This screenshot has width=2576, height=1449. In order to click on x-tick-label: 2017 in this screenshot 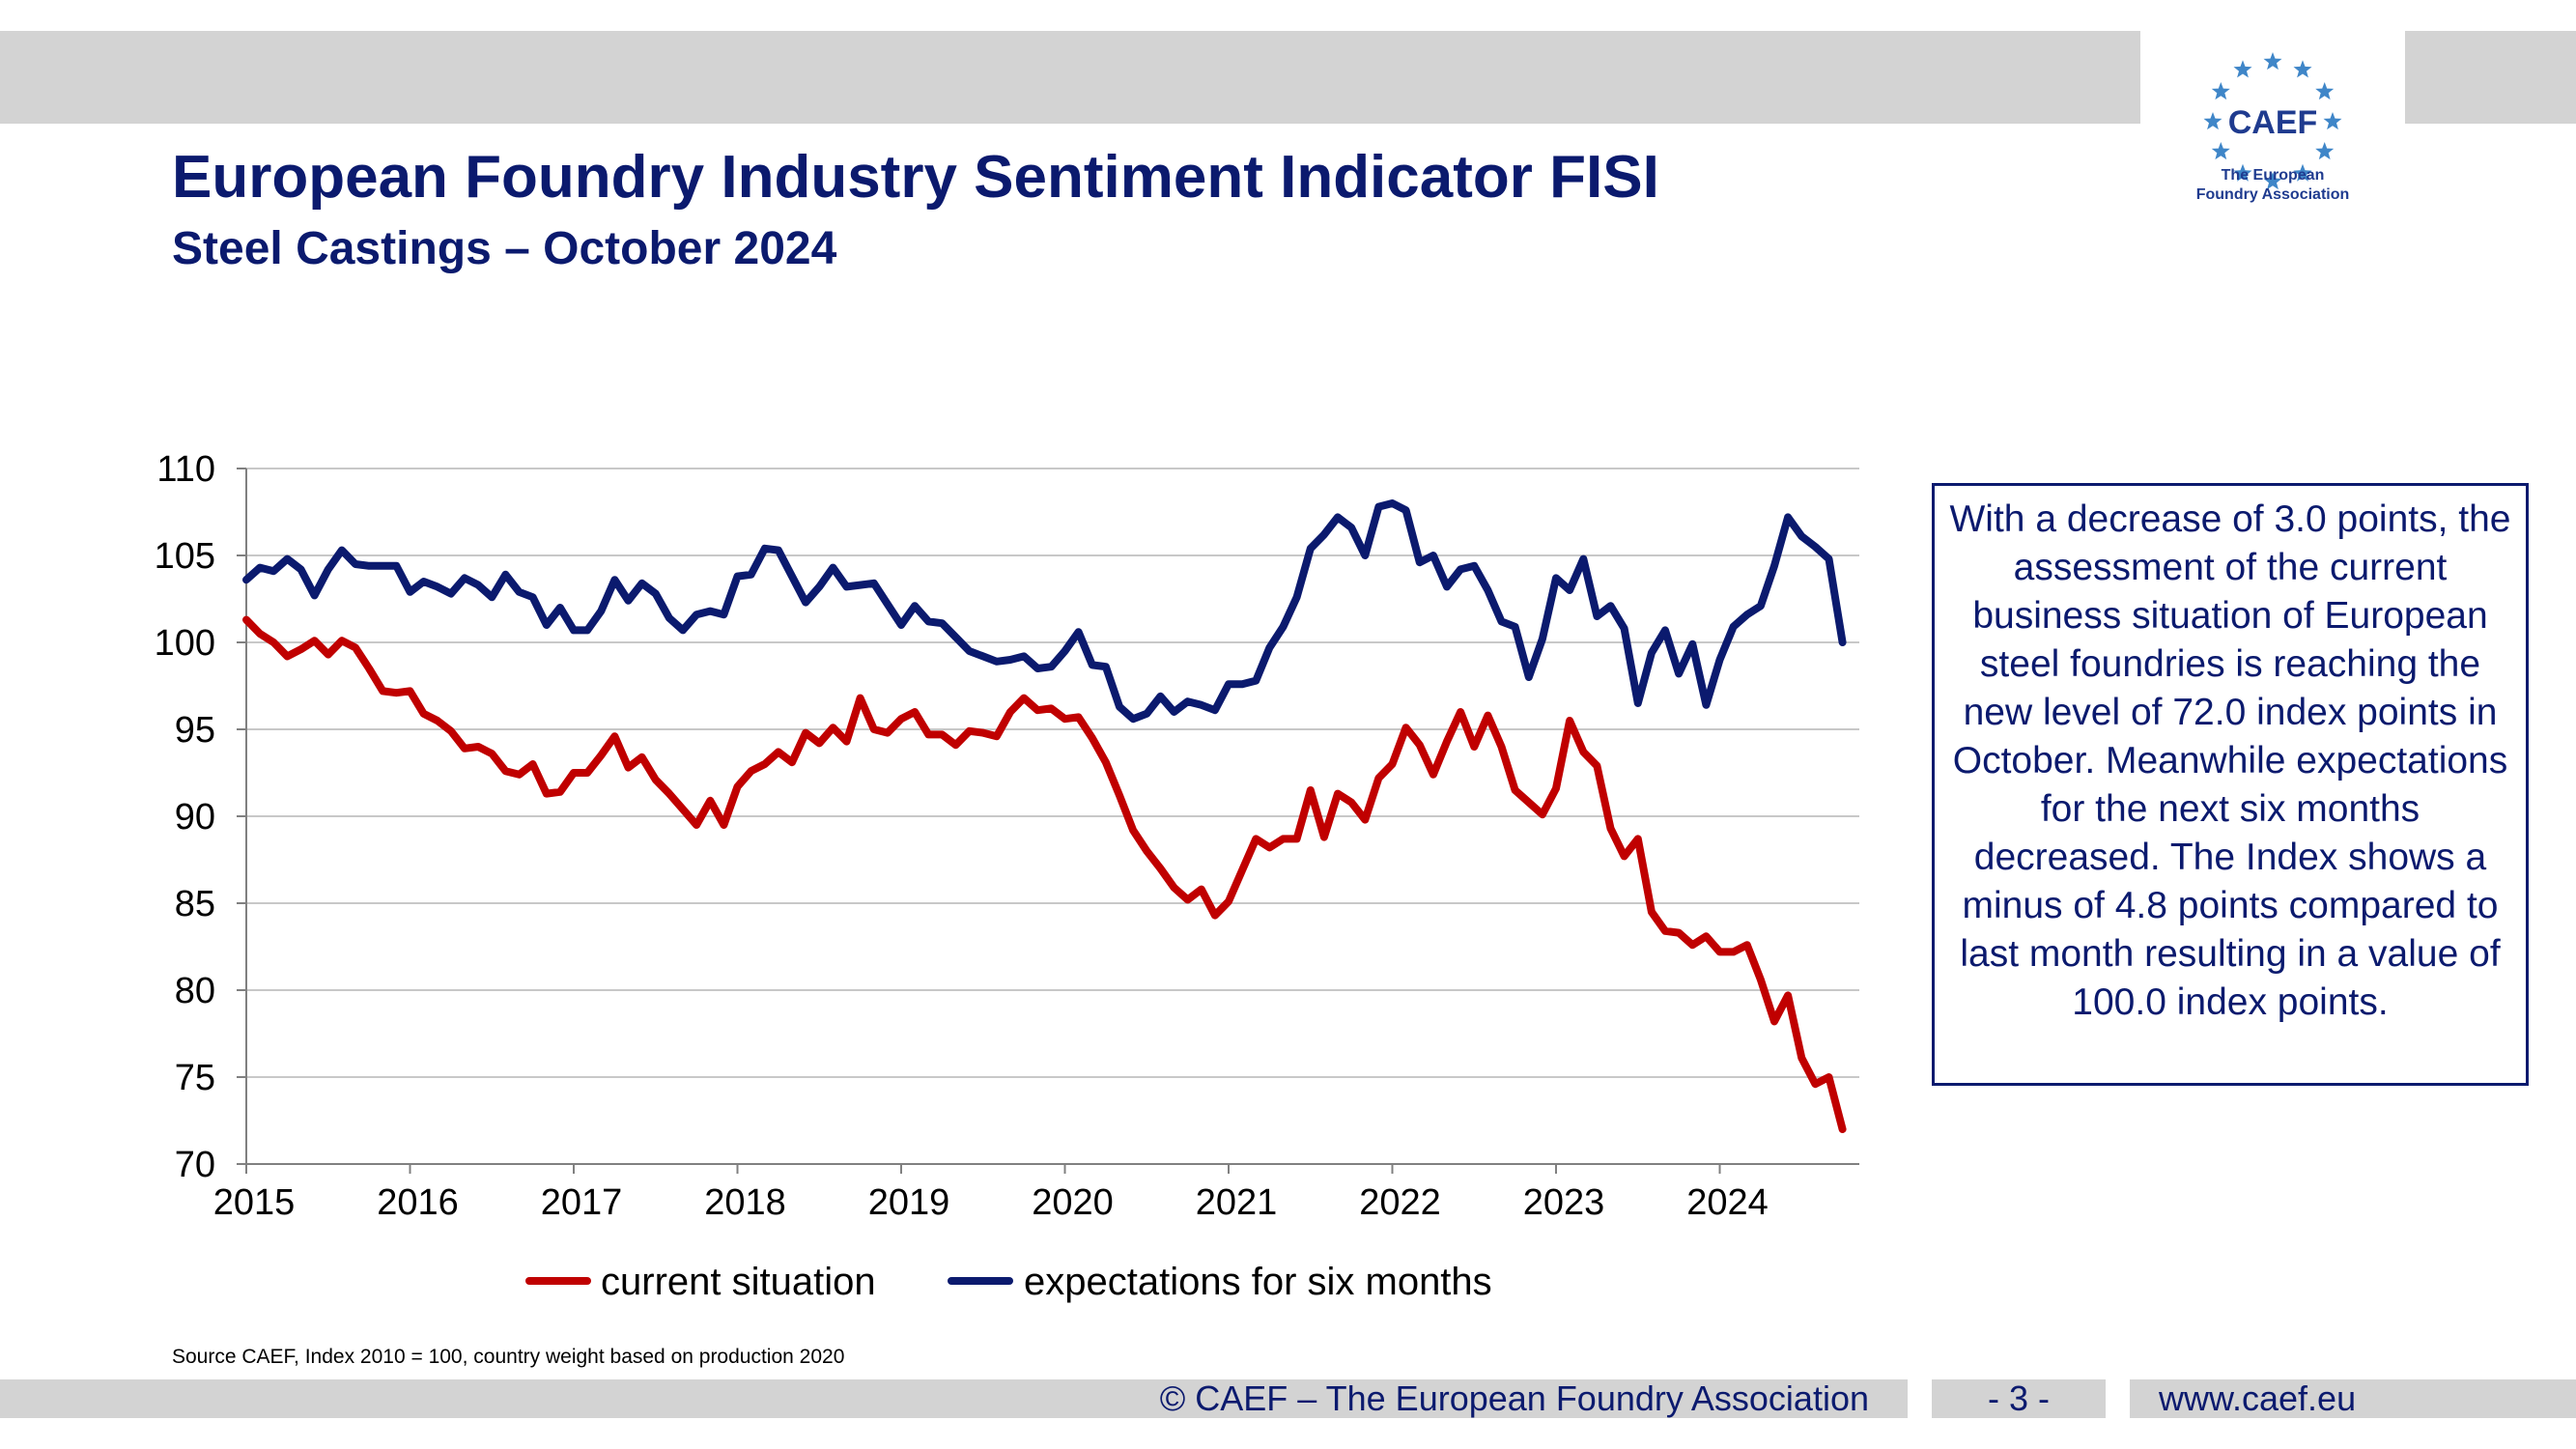, I will do `click(582, 1202)`.